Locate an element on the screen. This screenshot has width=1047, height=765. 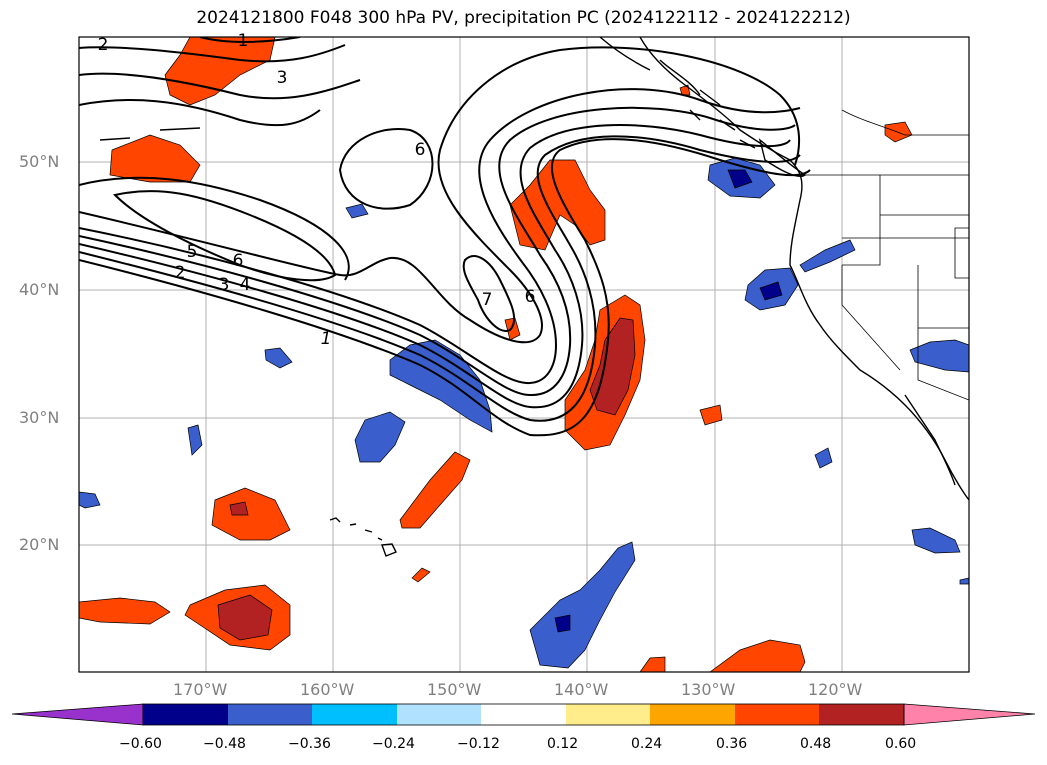
lon-label: 160°W is located at coordinates (327, 689).